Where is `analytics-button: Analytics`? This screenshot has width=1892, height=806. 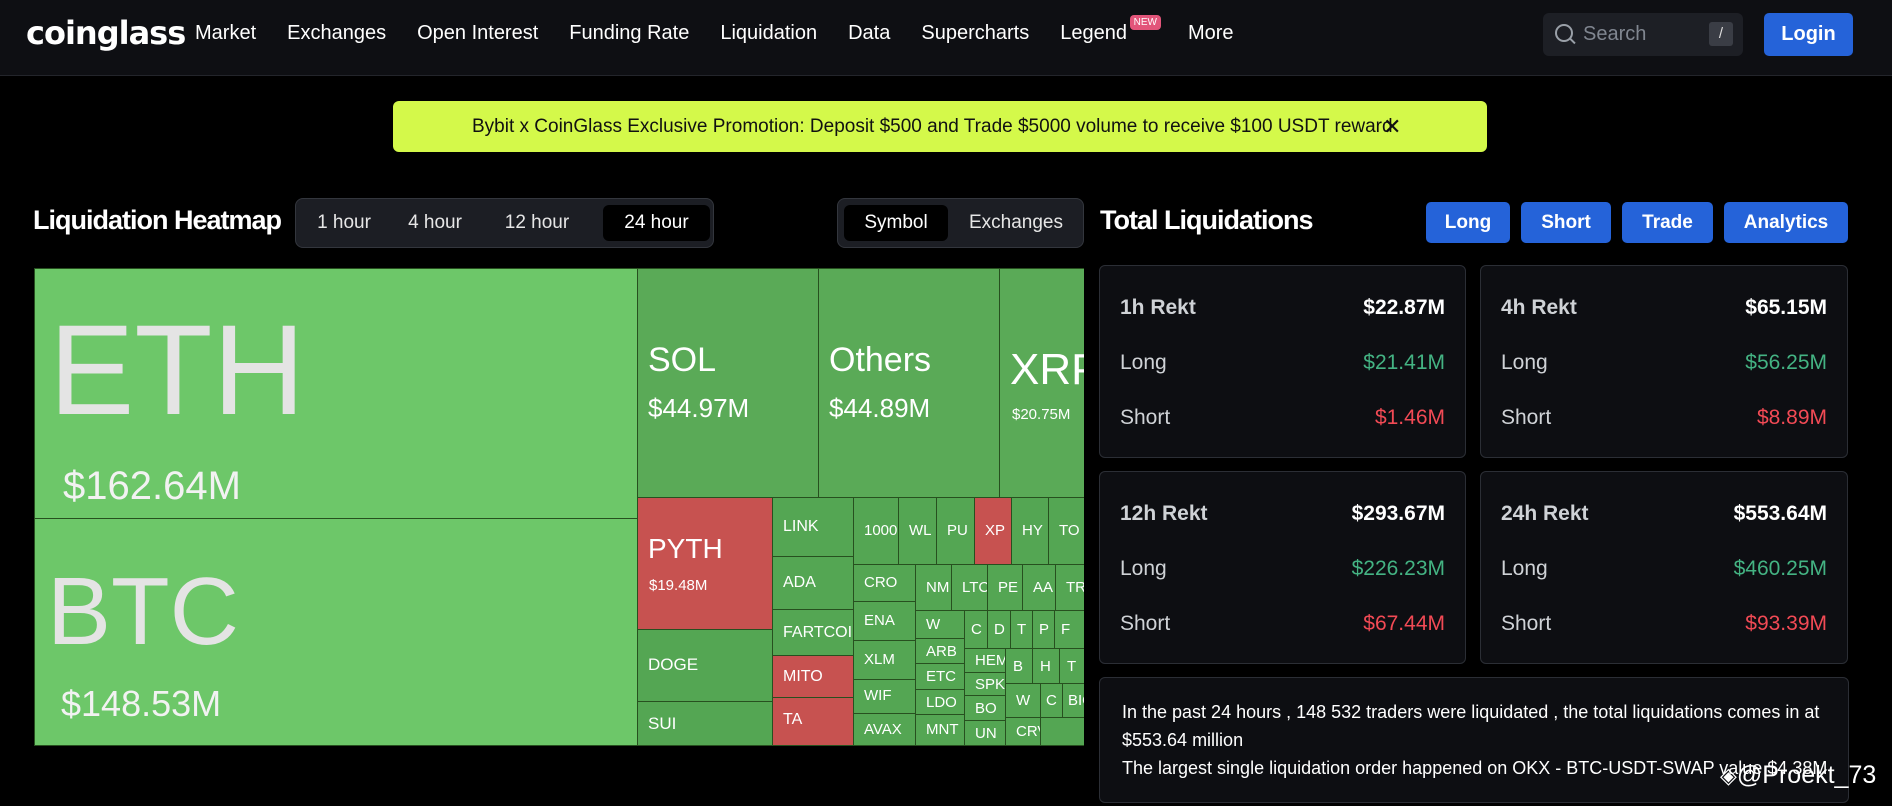
analytics-button: Analytics is located at coordinates (1786, 222).